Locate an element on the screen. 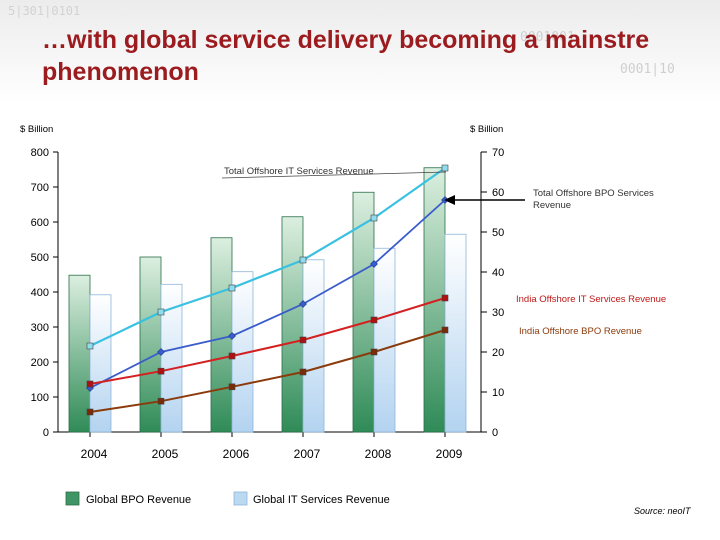 Image resolution: width=720 pixels, height=540 pixels. banner-digits: 5|301|0101 is located at coordinates (44, 11).